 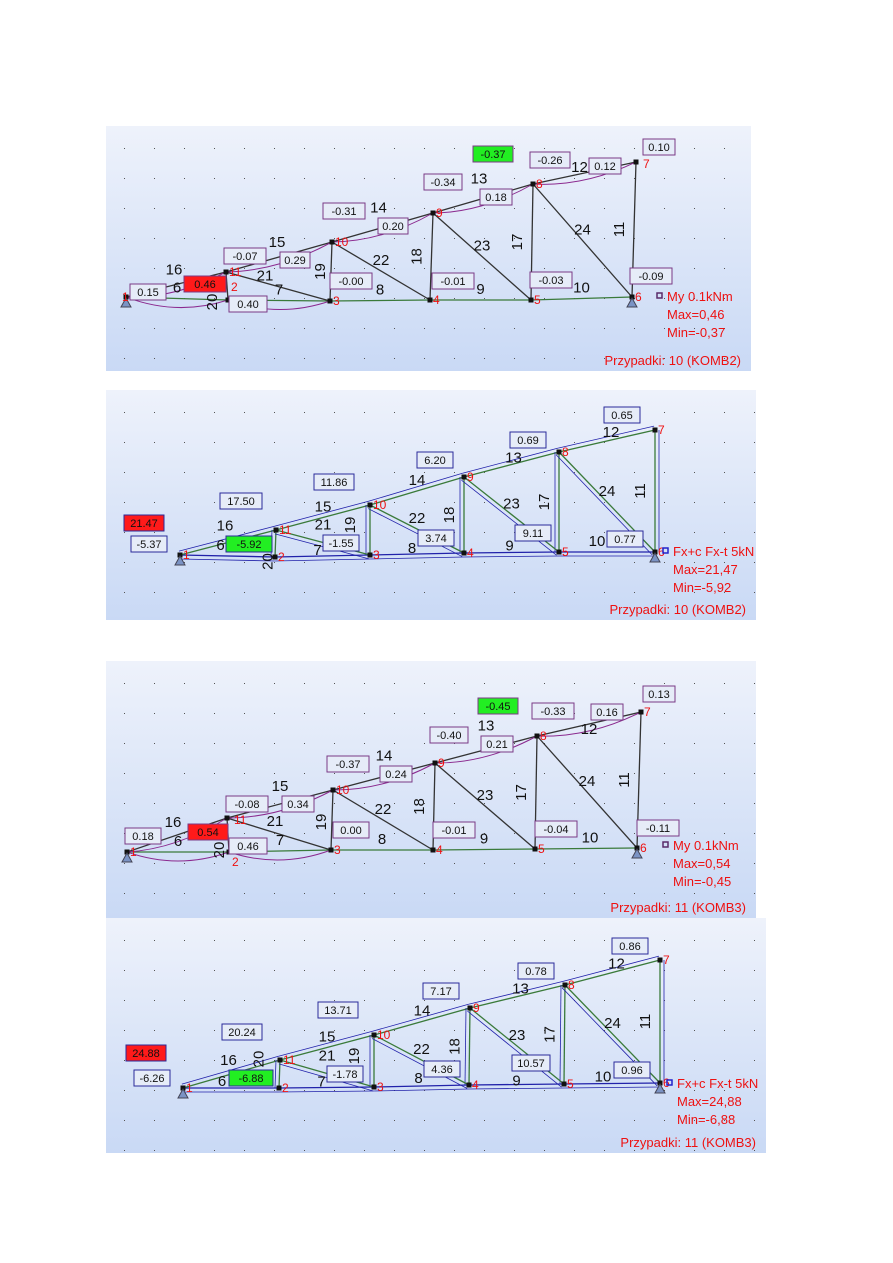 What do you see at coordinates (660, 1088) in the screenshot?
I see `support-icon` at bounding box center [660, 1088].